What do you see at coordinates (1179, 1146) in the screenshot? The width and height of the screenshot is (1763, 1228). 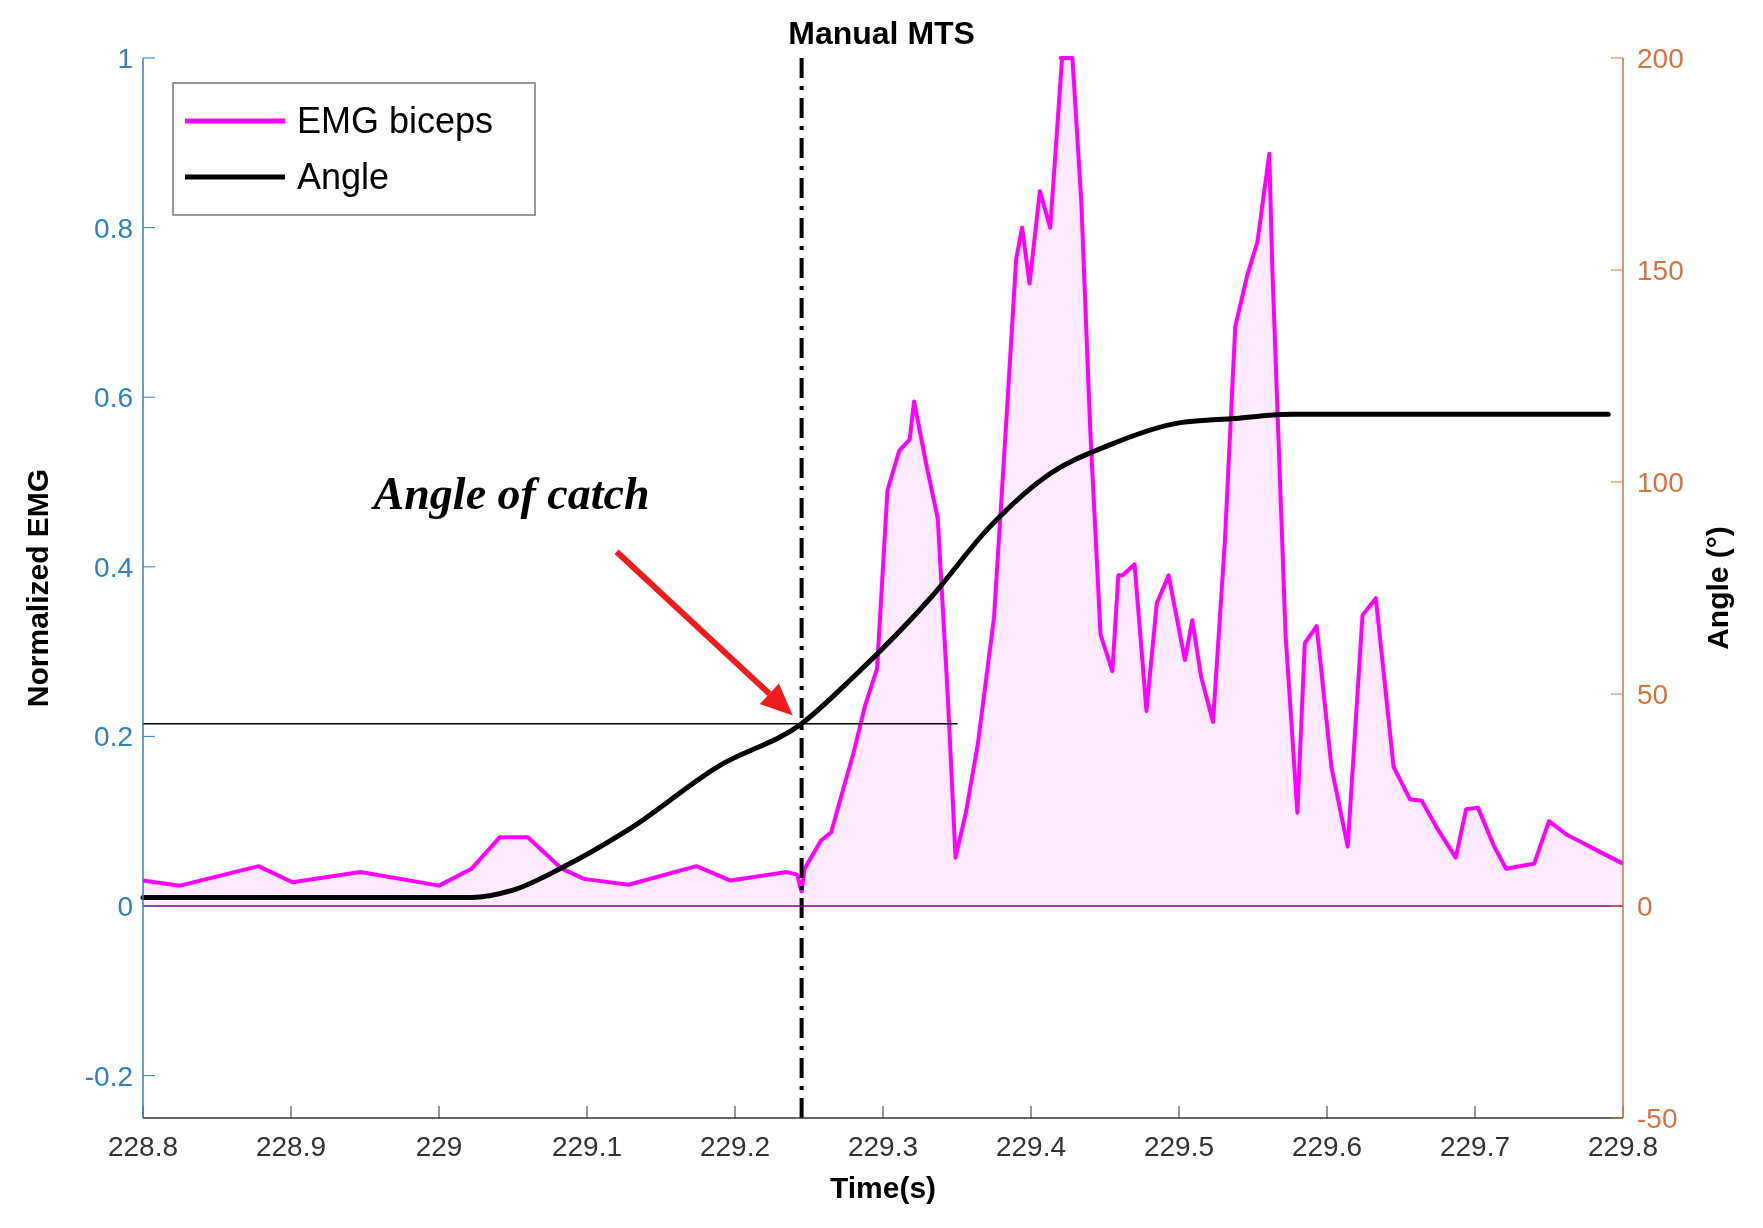 I see `x-tick-label: 229.5` at bounding box center [1179, 1146].